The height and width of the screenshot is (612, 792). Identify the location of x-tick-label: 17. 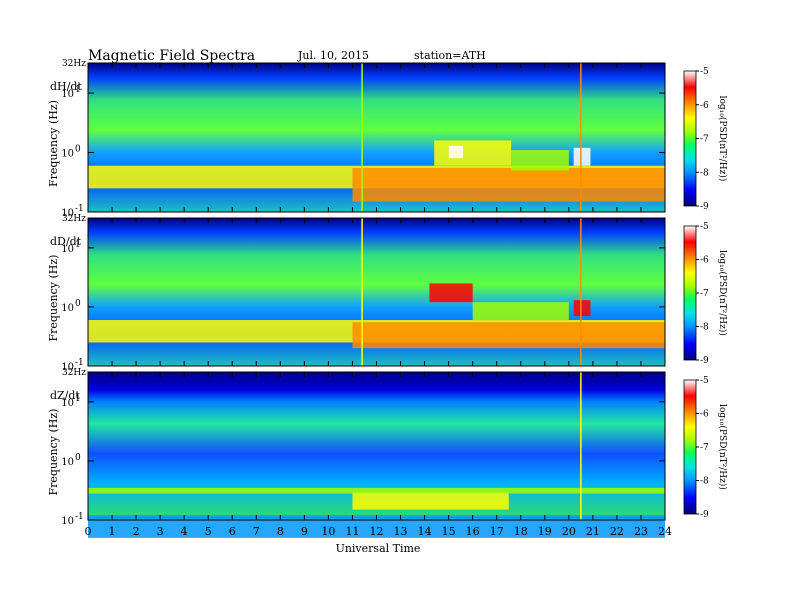
(497, 531).